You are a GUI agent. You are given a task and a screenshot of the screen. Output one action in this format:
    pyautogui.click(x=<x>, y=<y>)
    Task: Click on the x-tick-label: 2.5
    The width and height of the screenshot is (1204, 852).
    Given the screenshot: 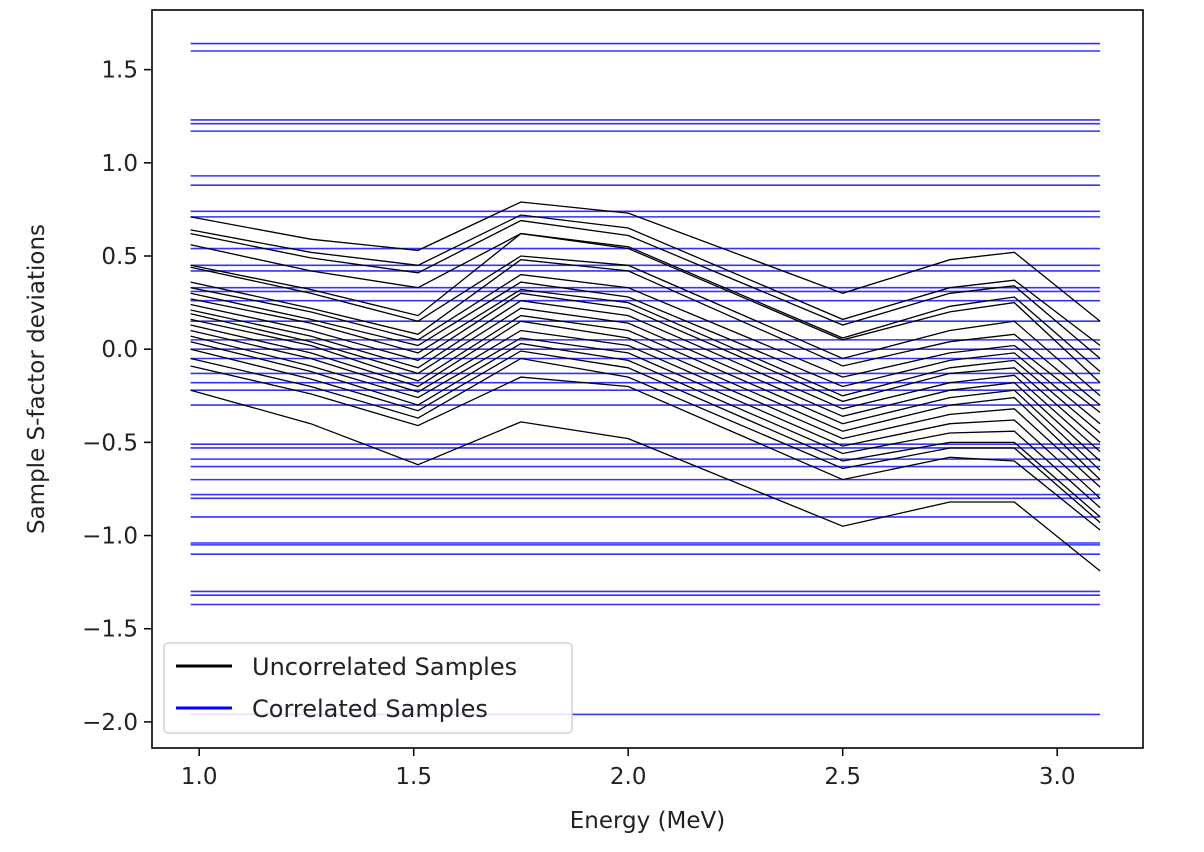 What is the action you would take?
    pyautogui.click(x=842, y=777)
    